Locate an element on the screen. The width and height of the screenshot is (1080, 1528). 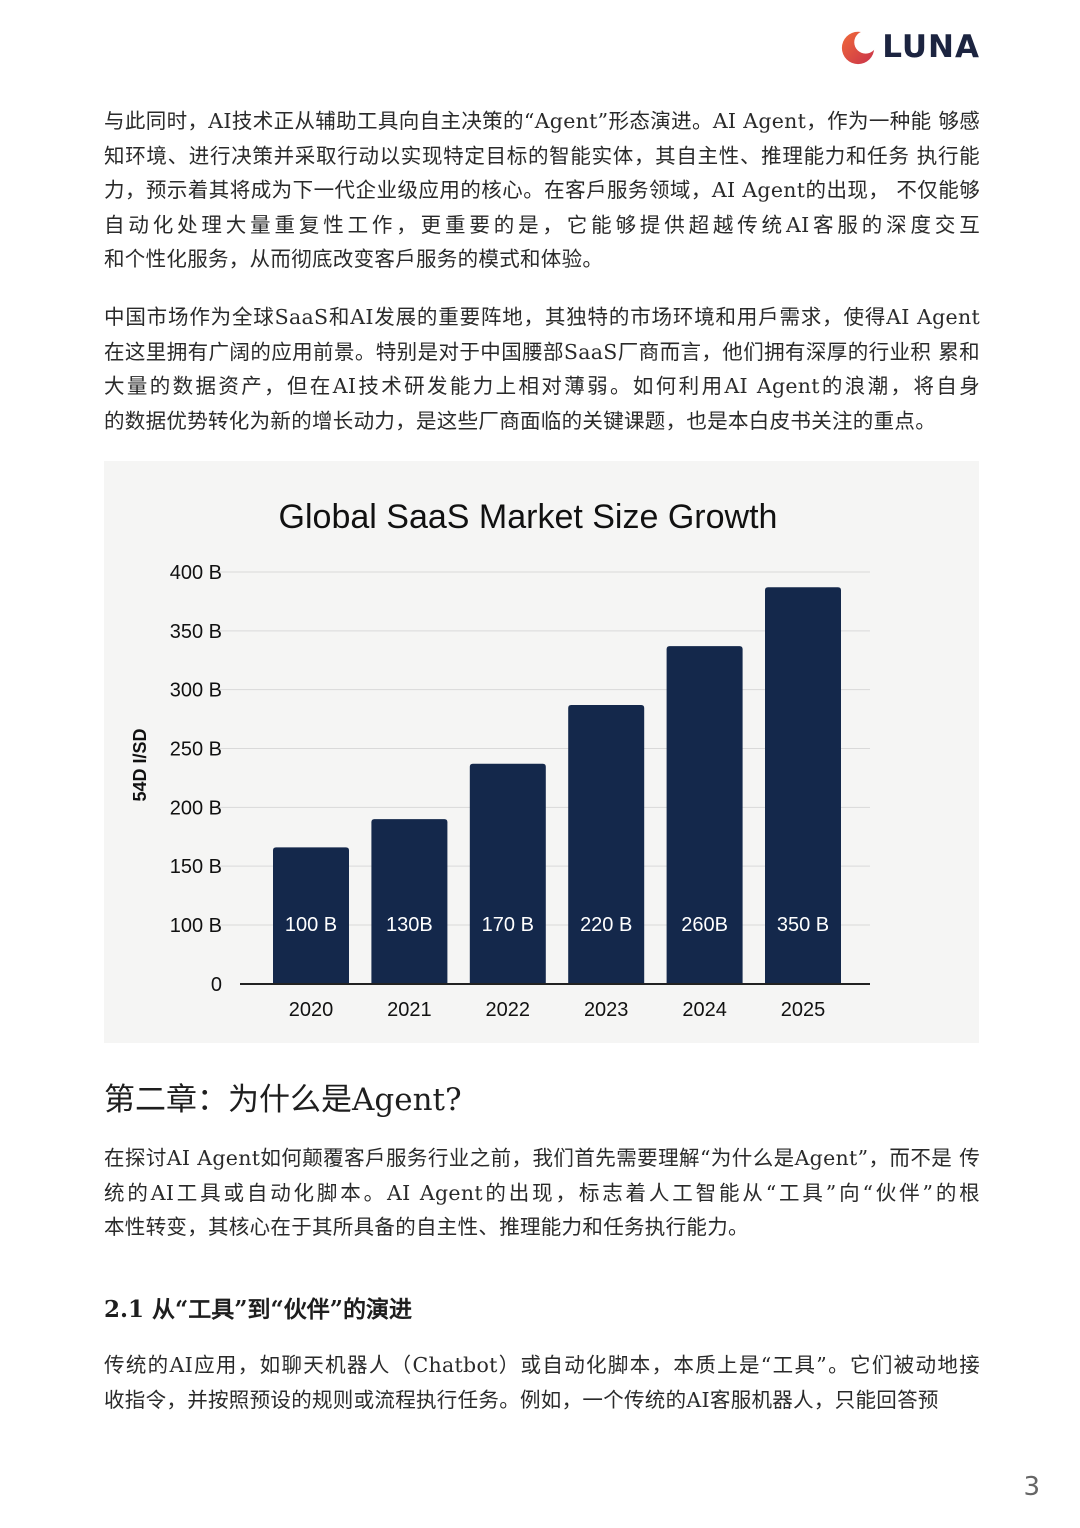
y-tick-label: 350 B is located at coordinates (196, 632).